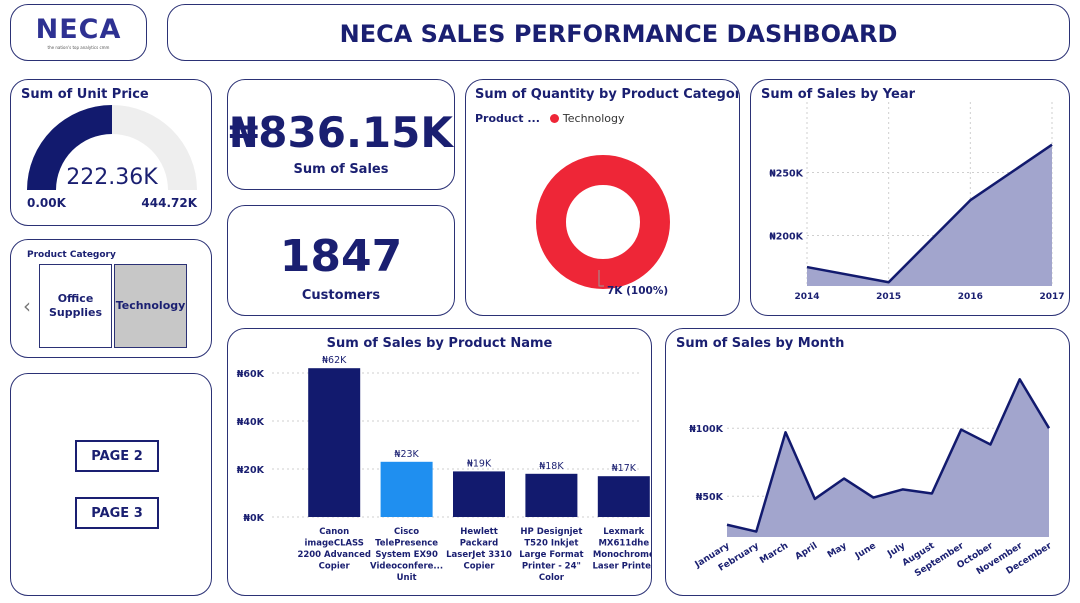 The width and height of the screenshot is (1080, 603). Describe the element at coordinates (837, 550) in the screenshot. I see `x-tick-label: May` at that location.